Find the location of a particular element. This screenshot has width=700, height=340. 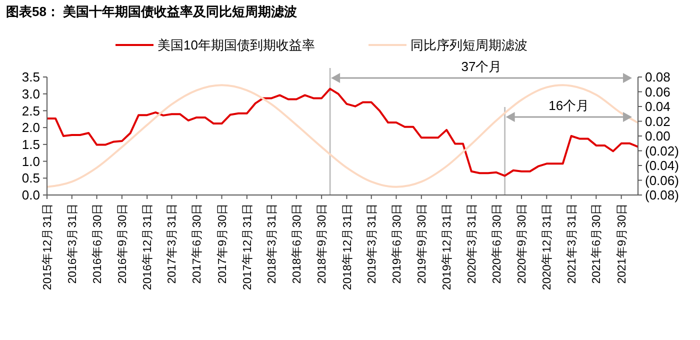

x-tick-label: 2021年6月30日 is located at coordinates (597, 243).